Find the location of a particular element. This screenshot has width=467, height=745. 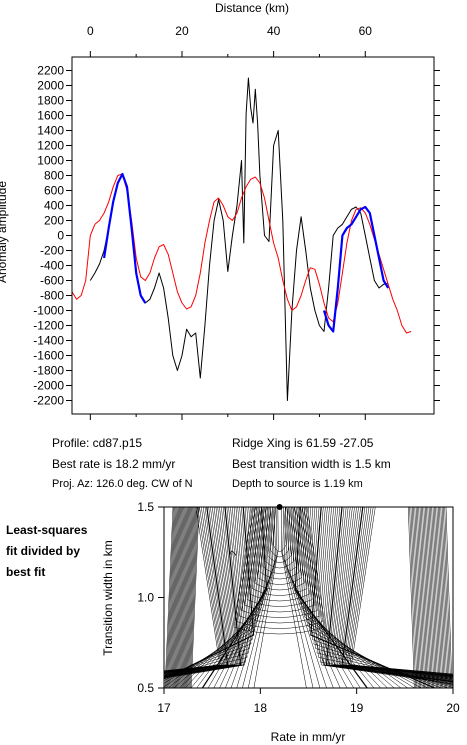

top-y-tick-label: 2000 is located at coordinates (50, 86).